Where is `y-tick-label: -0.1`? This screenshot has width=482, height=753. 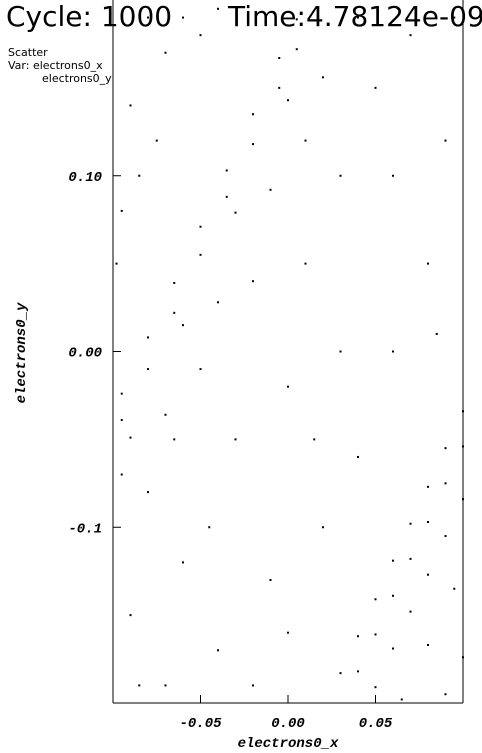
y-tick-label: -0.1 is located at coordinates (85, 529).